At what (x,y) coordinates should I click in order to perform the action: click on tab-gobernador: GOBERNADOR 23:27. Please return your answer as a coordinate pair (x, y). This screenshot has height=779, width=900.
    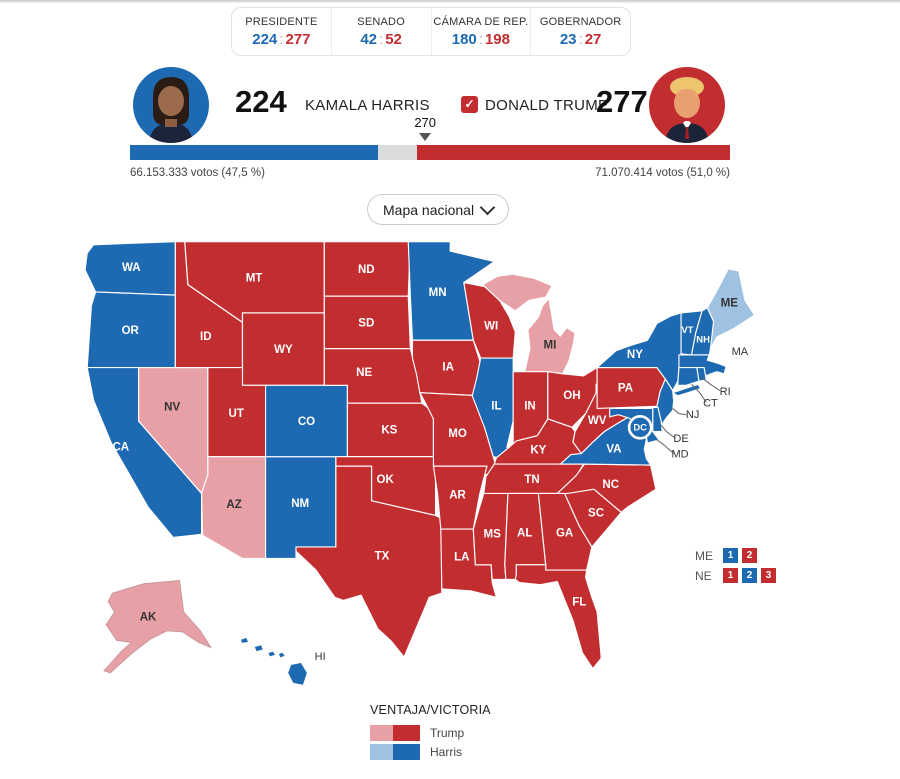
    Looking at the image, I should click on (580, 31).